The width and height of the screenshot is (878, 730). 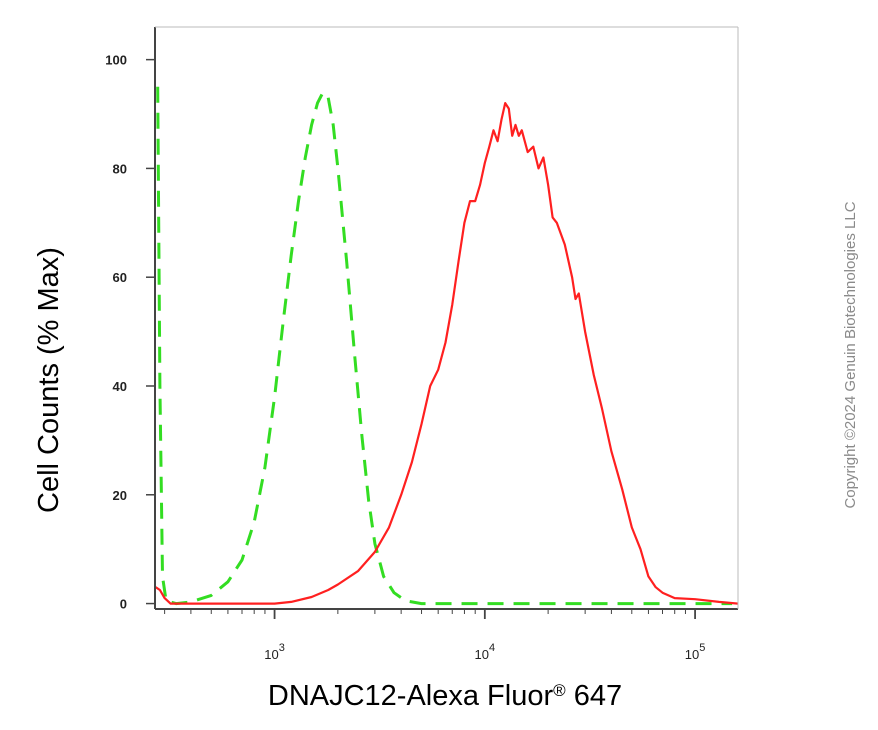 I want to click on x-tick-label-100000: 10⁵, so click(x=695, y=652).